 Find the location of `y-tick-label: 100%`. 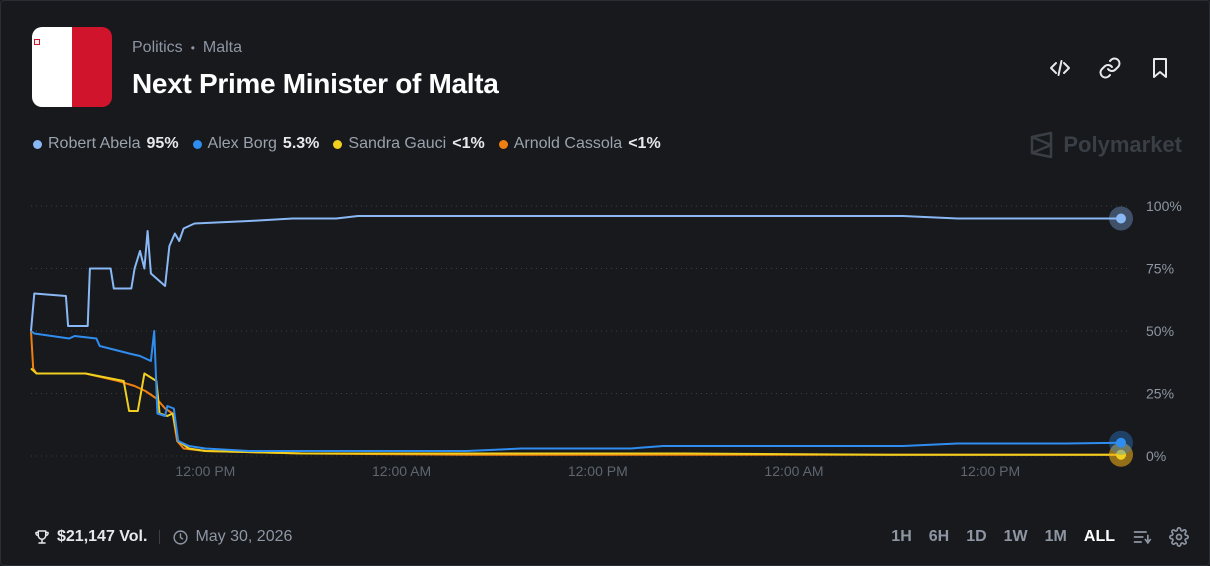

y-tick-label: 100% is located at coordinates (1164, 206).